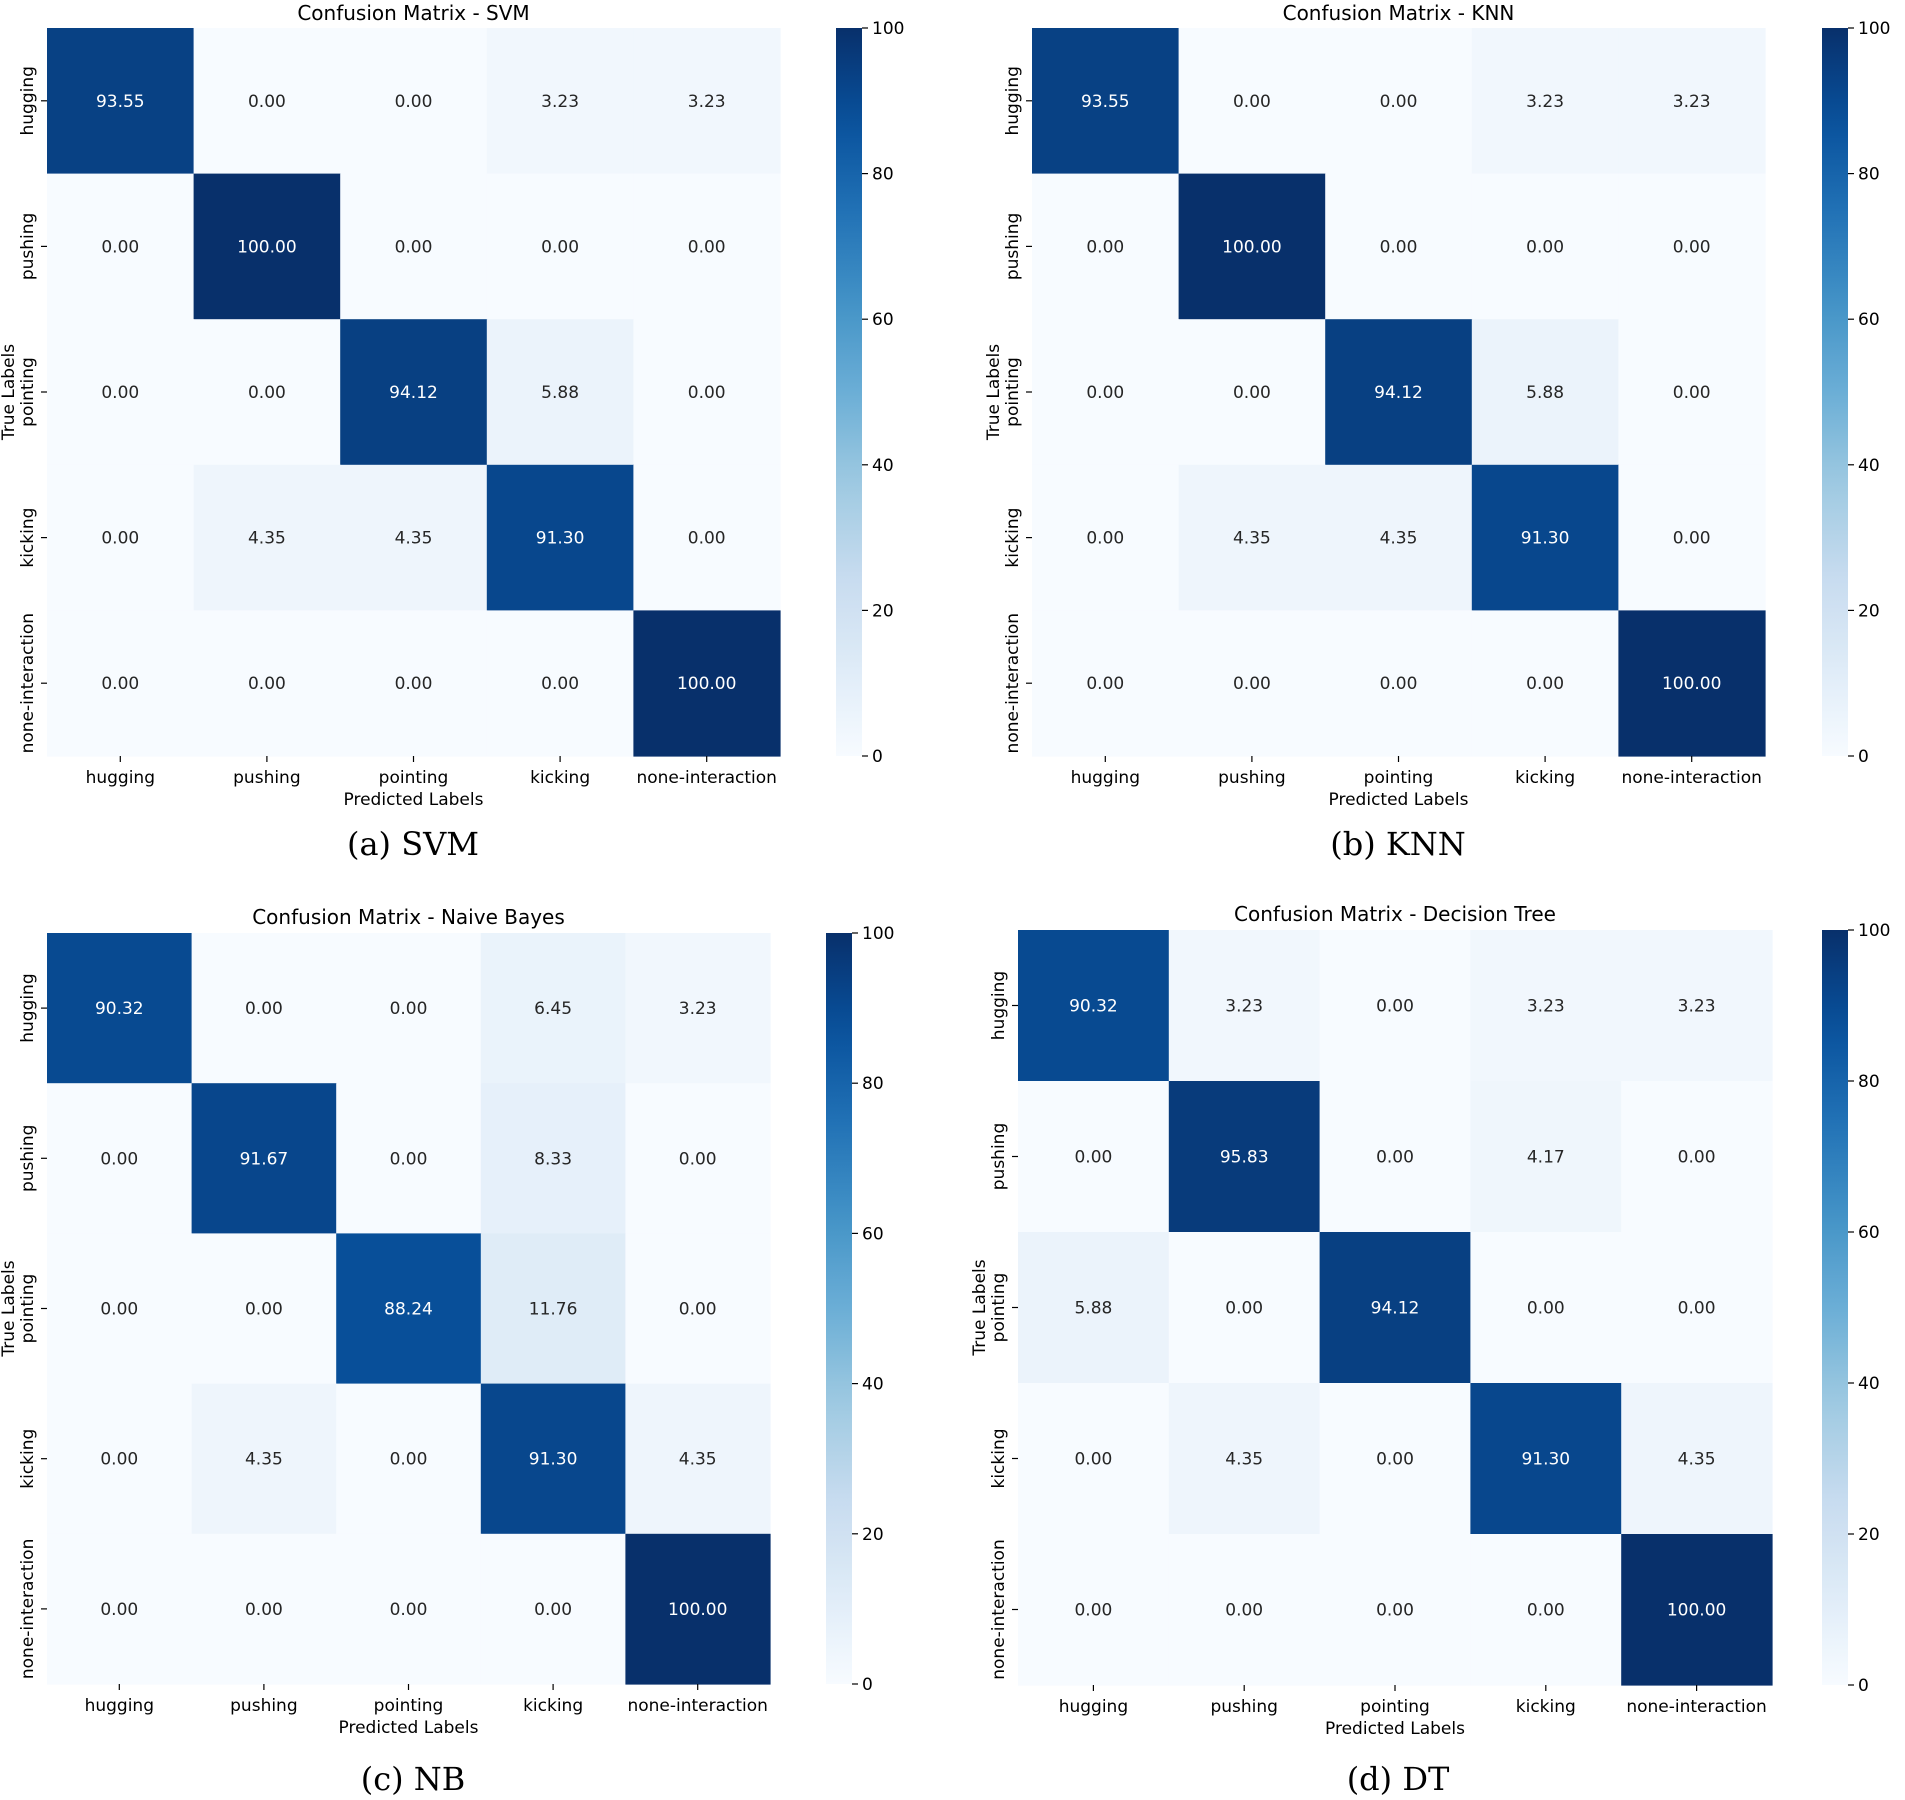 The width and height of the screenshot is (1905, 1800). I want to click on y-tick-label: kicking, so click(28, 538).